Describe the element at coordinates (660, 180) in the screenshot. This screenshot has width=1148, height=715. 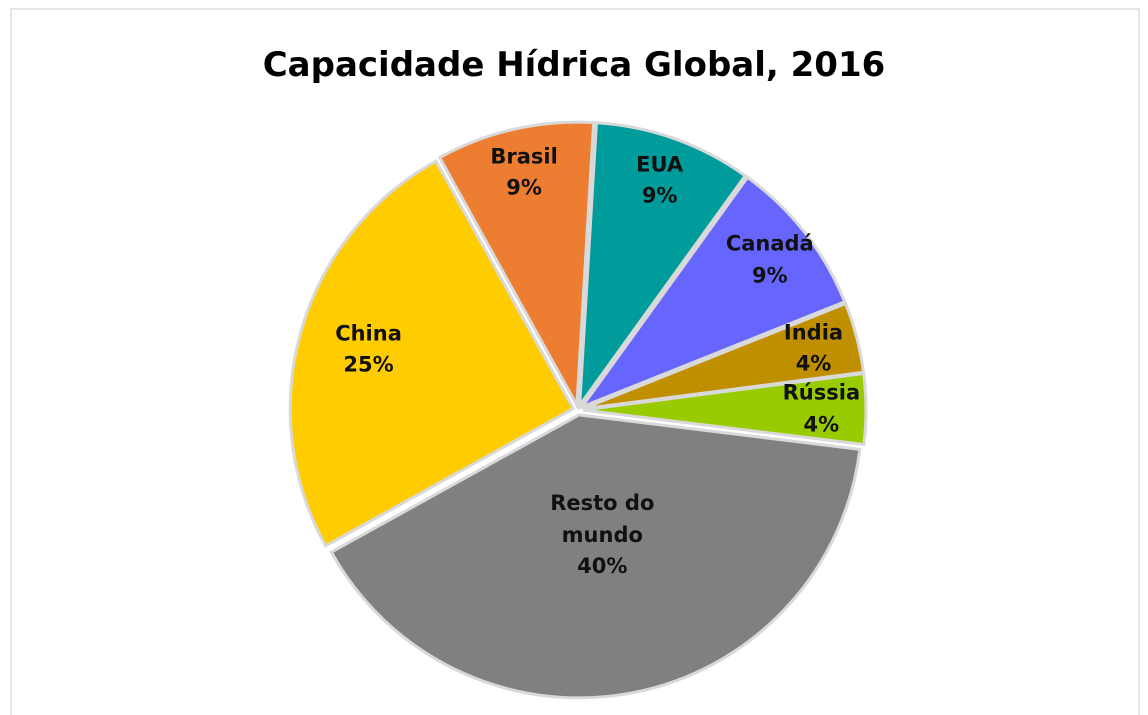
I see `data-label: EUA 9%` at that location.